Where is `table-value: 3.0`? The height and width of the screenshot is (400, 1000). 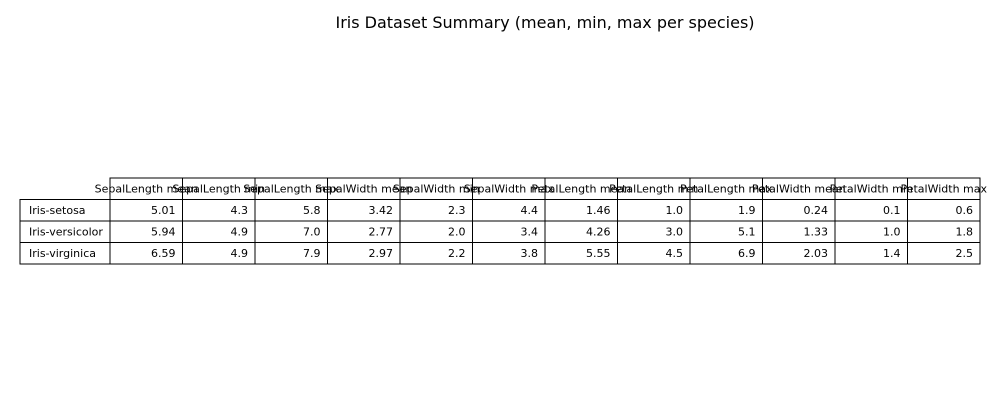
table-value: 3.0 is located at coordinates (675, 231).